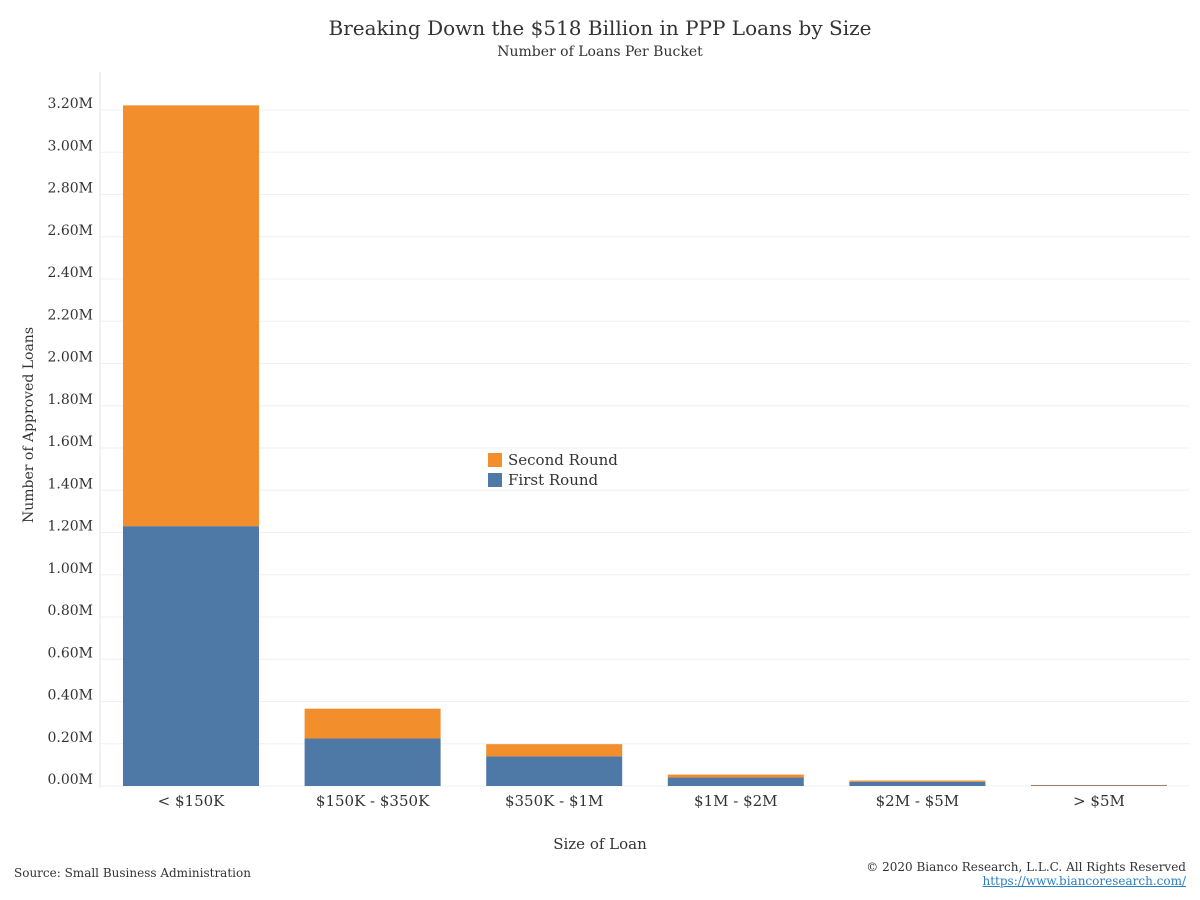 The height and width of the screenshot is (900, 1200). What do you see at coordinates (70, 273) in the screenshot?
I see `y-tick-label: 2.40M` at bounding box center [70, 273].